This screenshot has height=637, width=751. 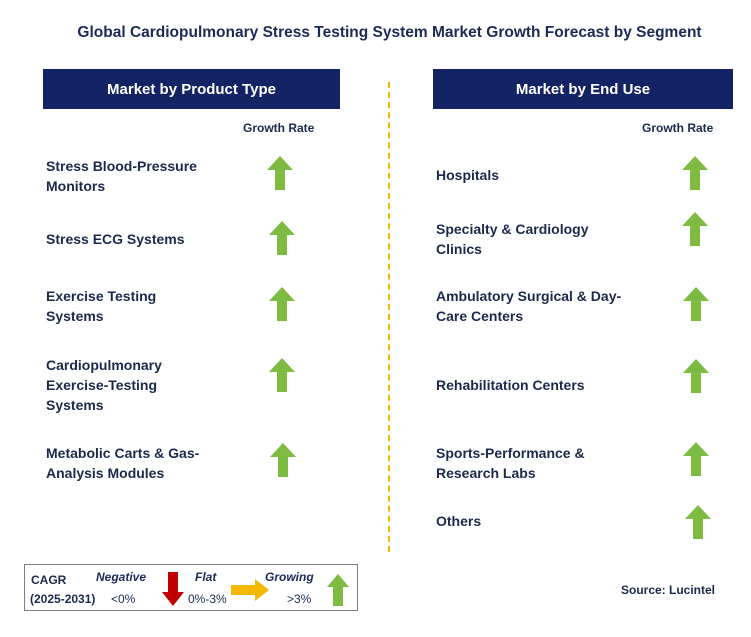 What do you see at coordinates (101, 296) in the screenshot?
I see `left-item-3-line1: Exercise Testing` at bounding box center [101, 296].